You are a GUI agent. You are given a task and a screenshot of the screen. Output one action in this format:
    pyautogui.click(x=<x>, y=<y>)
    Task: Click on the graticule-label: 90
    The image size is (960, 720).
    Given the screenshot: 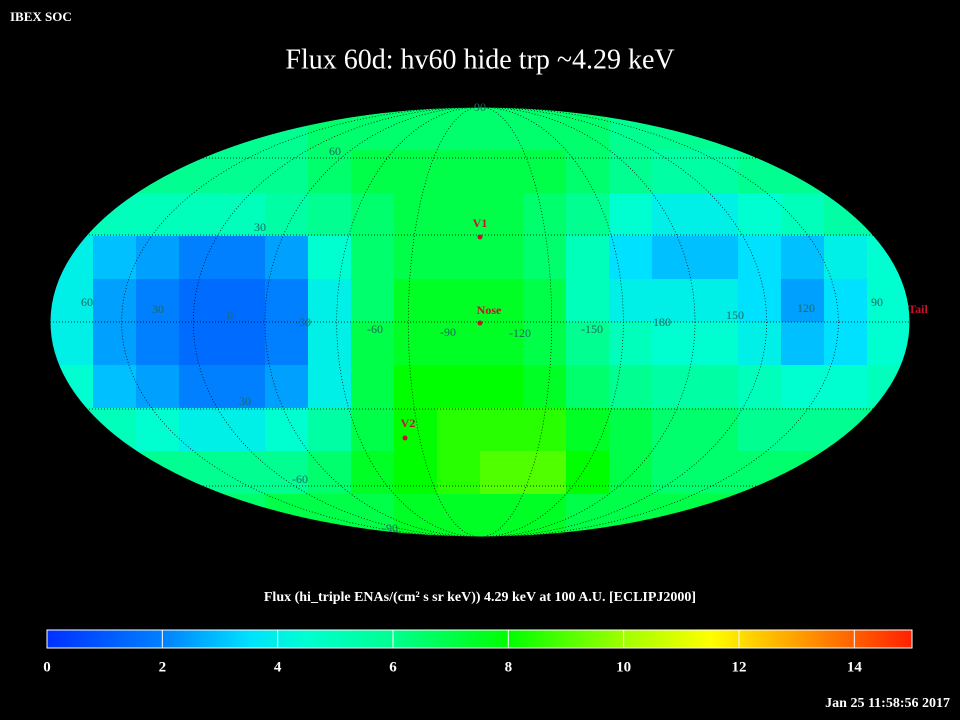 What is the action you would take?
    pyautogui.click(x=877, y=302)
    